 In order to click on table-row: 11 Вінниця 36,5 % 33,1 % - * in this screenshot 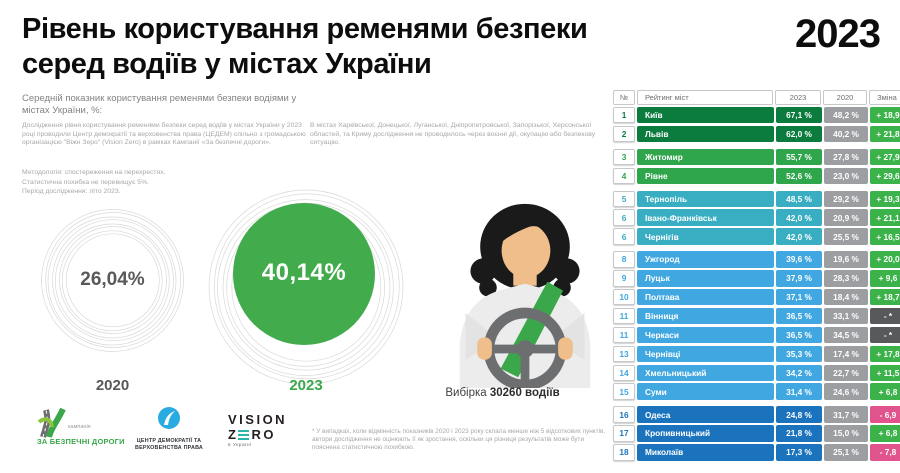, I will do `click(756, 316)`.